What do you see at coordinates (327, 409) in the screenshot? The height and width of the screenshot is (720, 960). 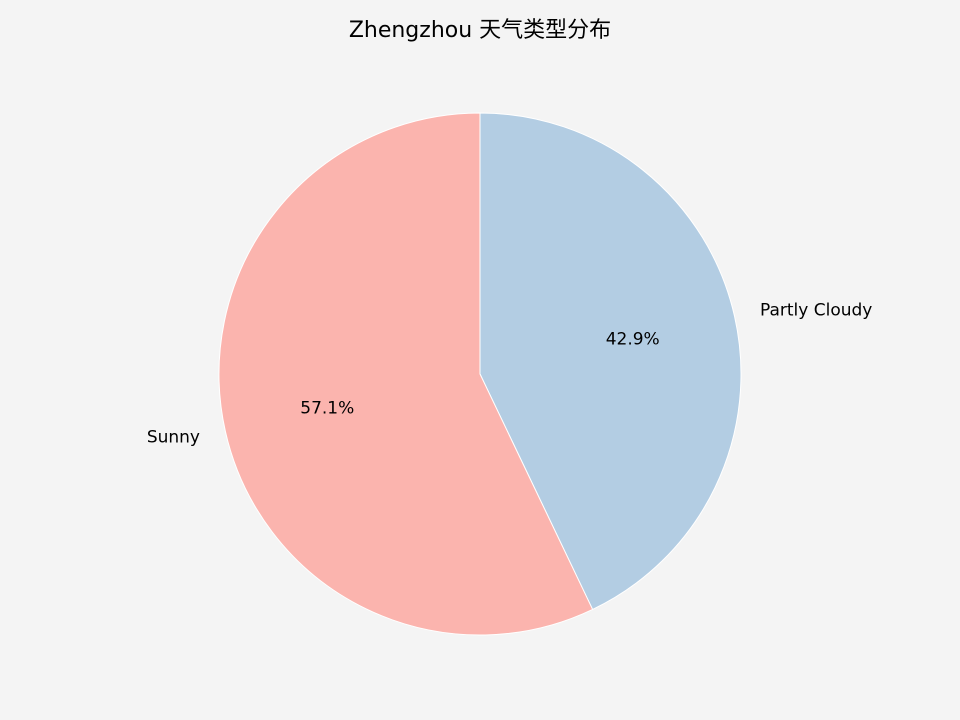 I see `pct-label-sunny: 57.1%` at bounding box center [327, 409].